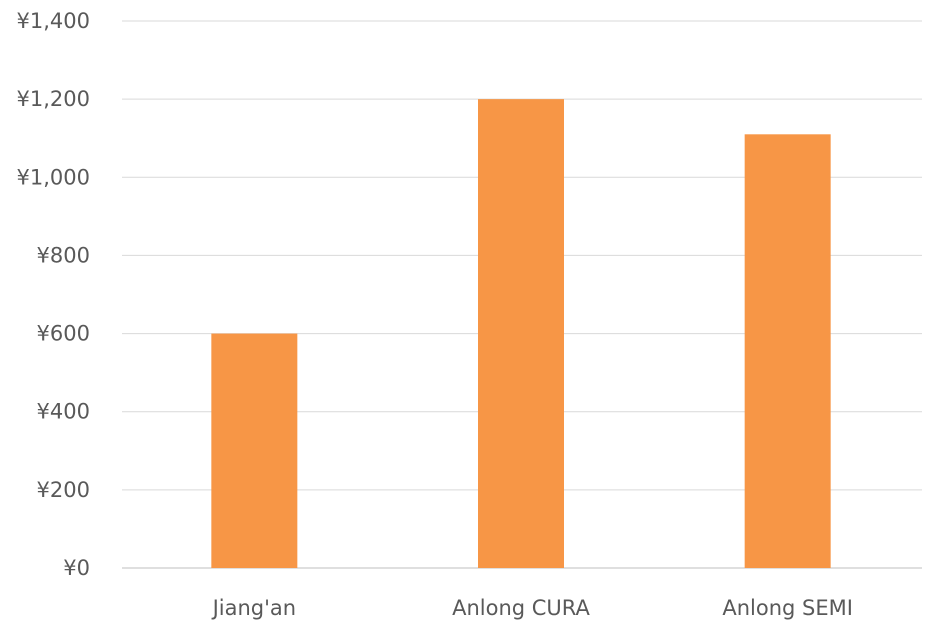 This screenshot has width=941, height=623. What do you see at coordinates (63, 412) in the screenshot?
I see `y-tick-label: ¥400` at bounding box center [63, 412].